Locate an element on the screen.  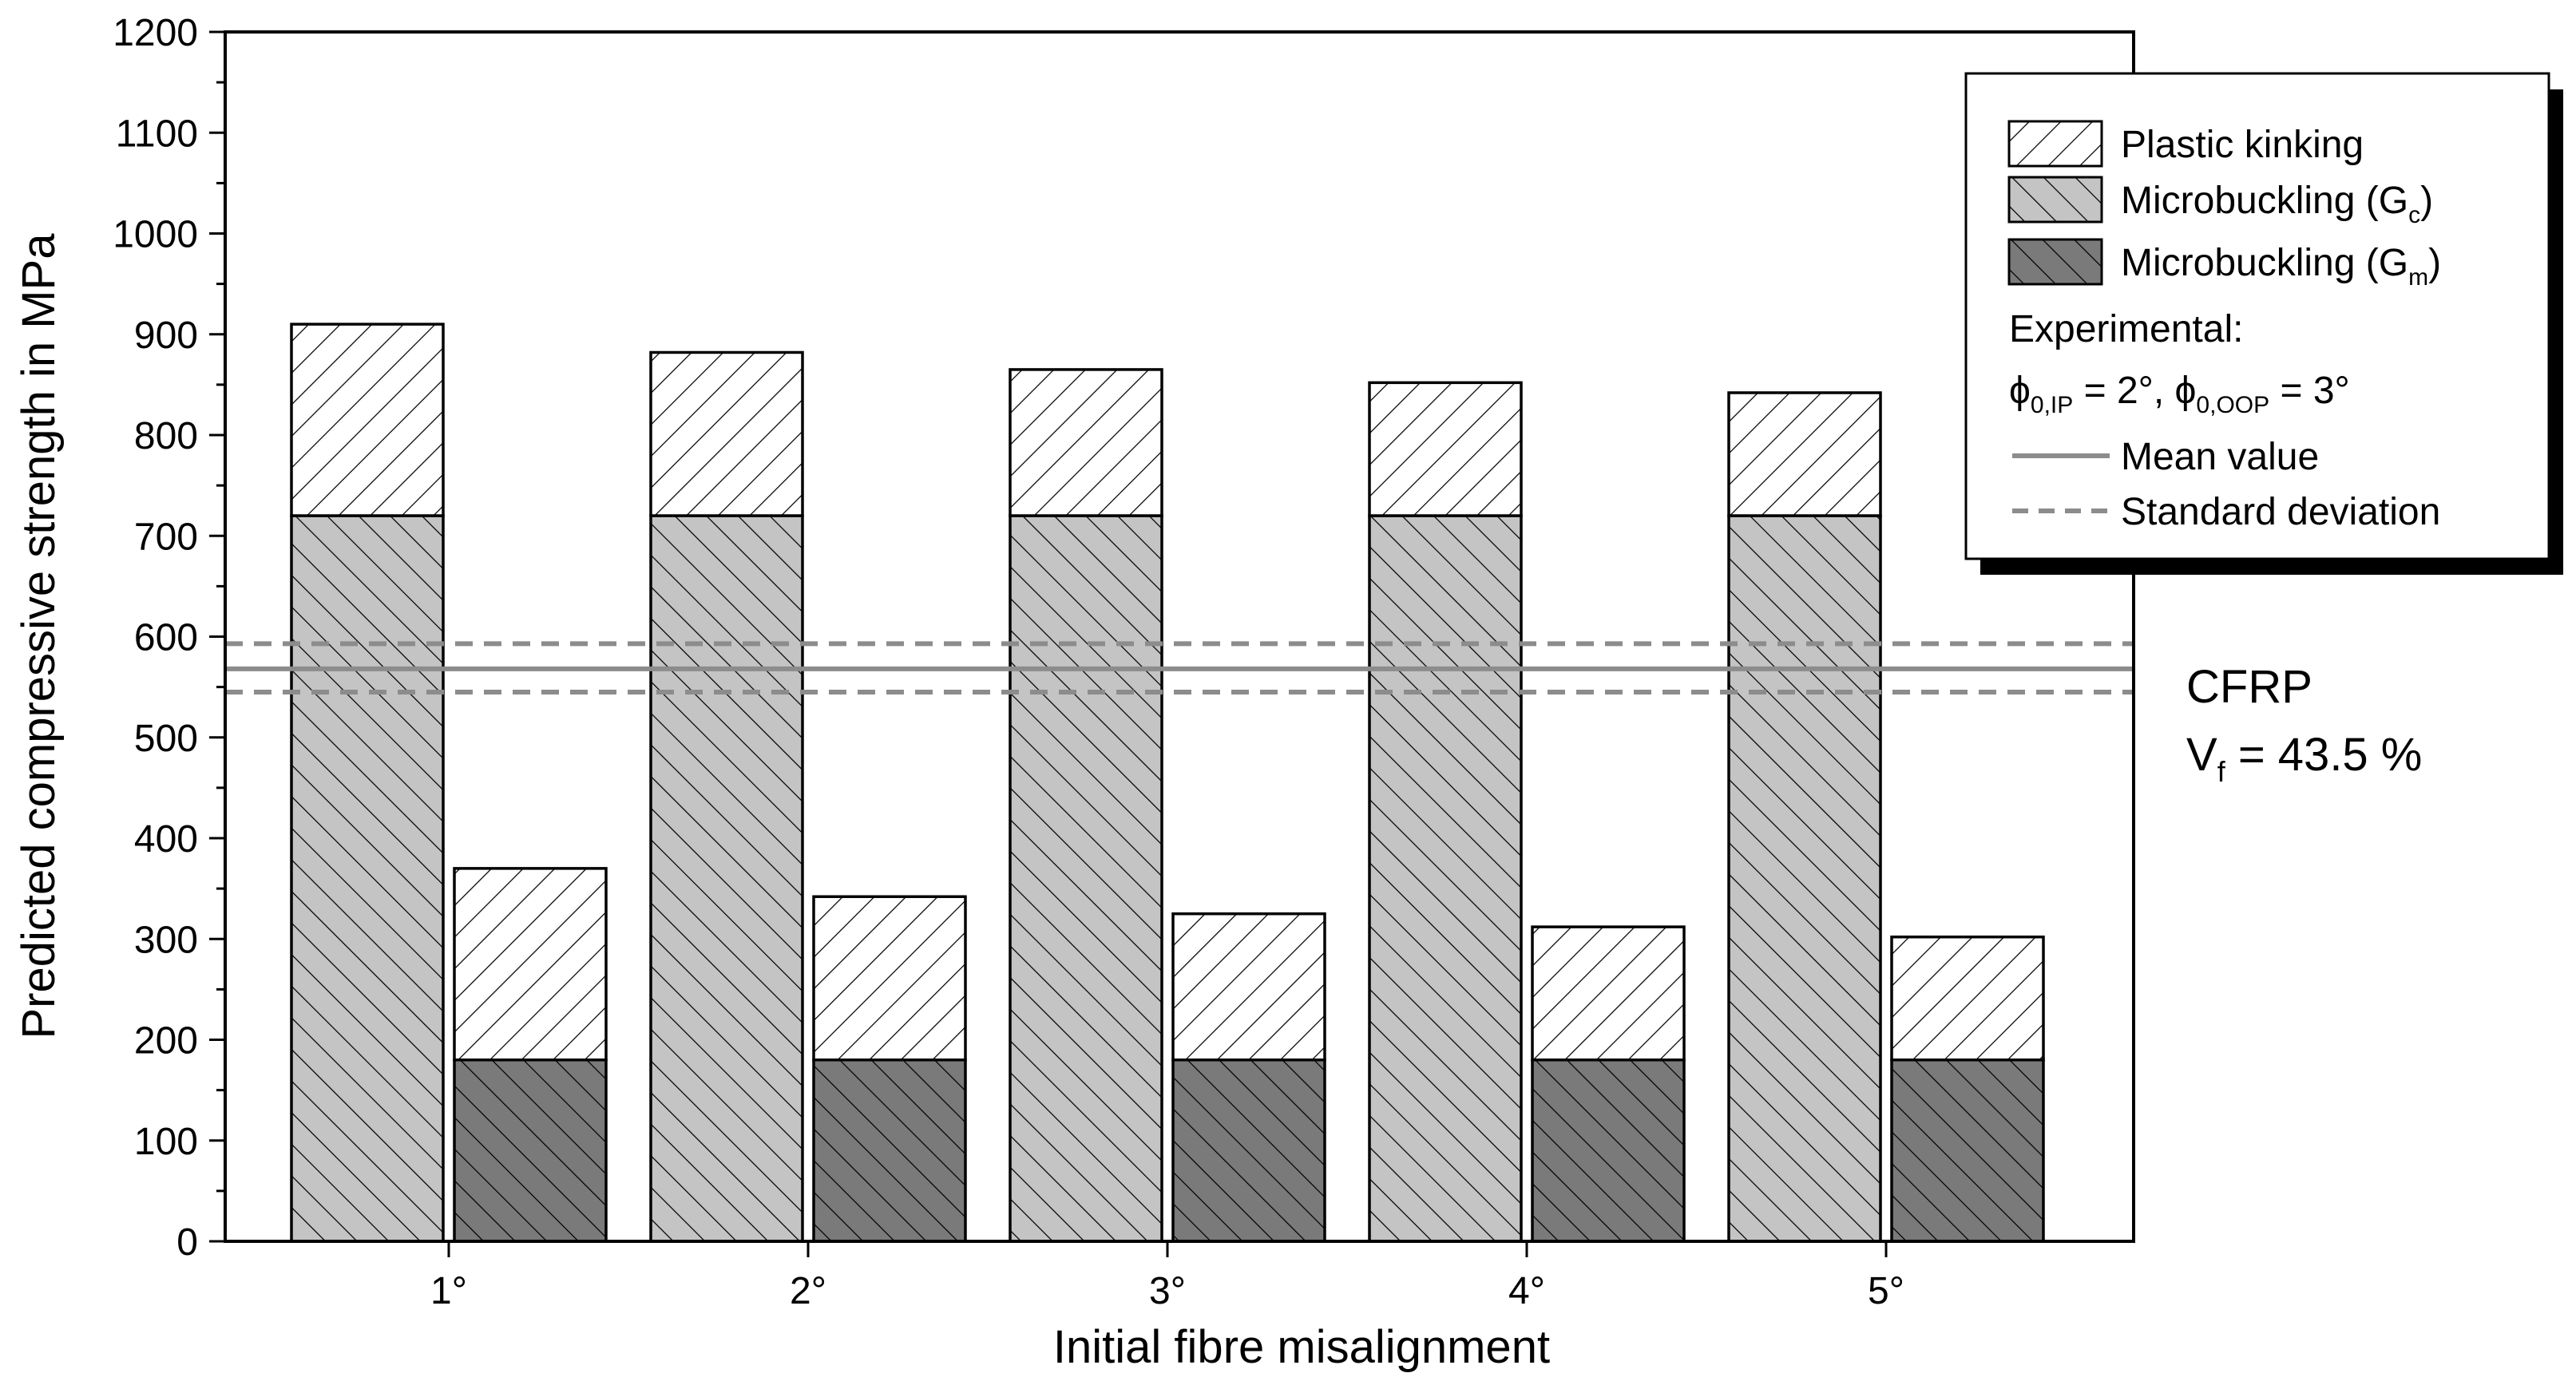
y-axis-title: Predicted compressive strength in MPa is located at coordinates (39, 636).